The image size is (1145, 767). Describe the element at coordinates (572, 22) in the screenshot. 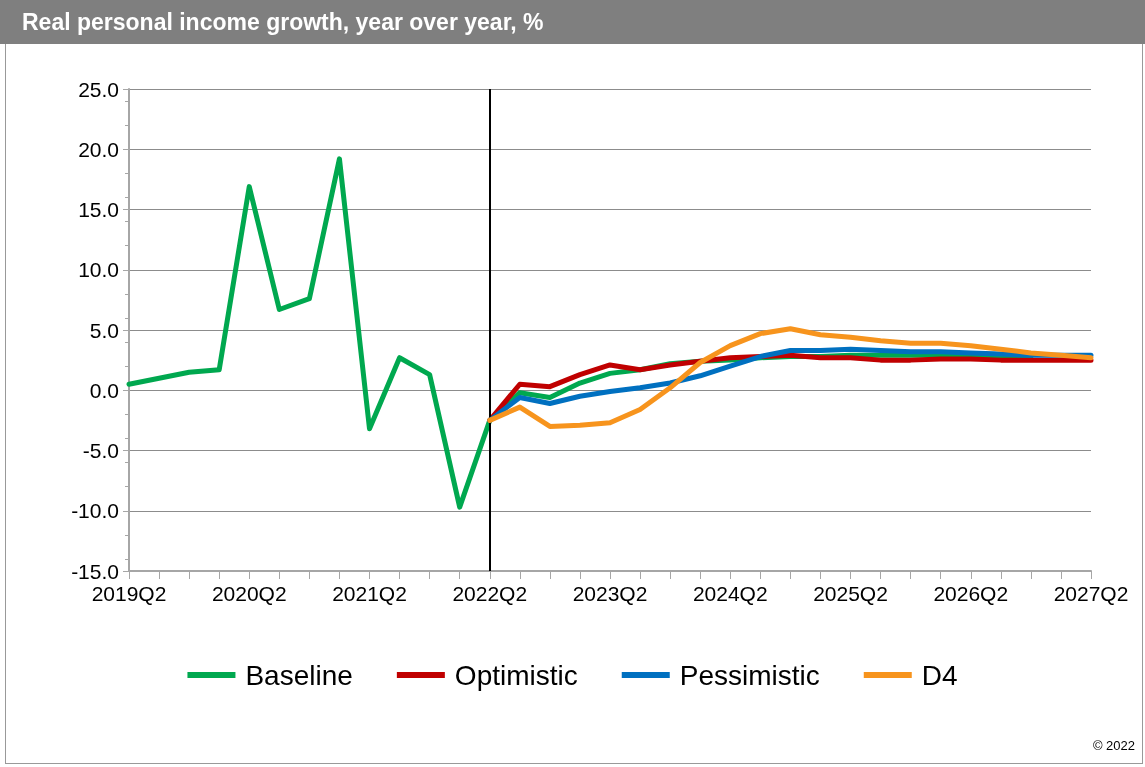

I see `chart-title: Real personal income growth, year over year, %` at that location.